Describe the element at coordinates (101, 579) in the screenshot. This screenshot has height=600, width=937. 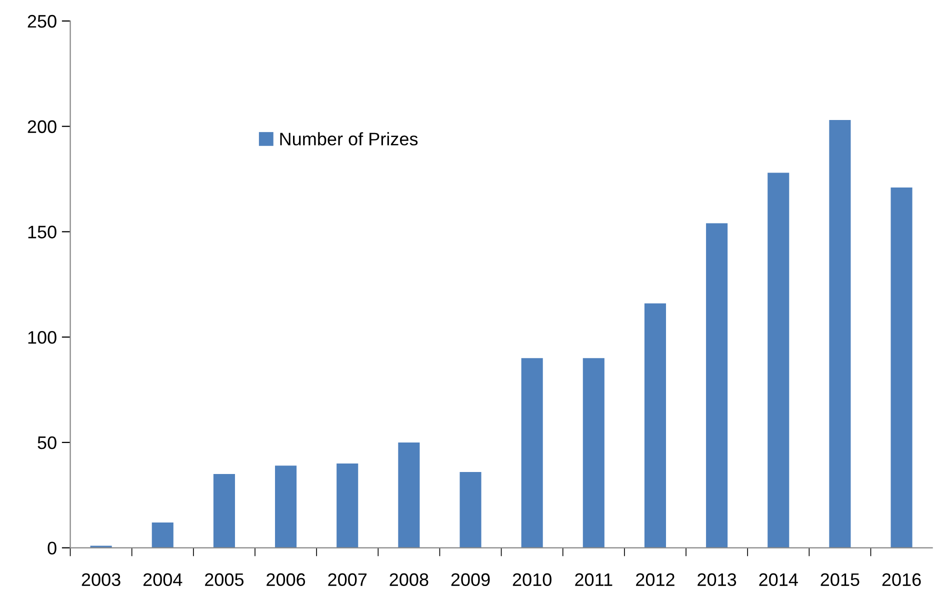
I see `x-tick-label: 2003` at that location.